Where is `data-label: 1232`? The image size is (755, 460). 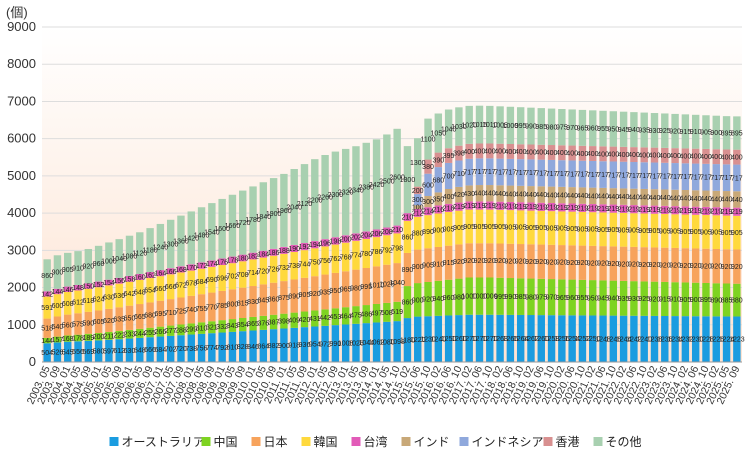
data-label: 1232 is located at coordinates (686, 340).